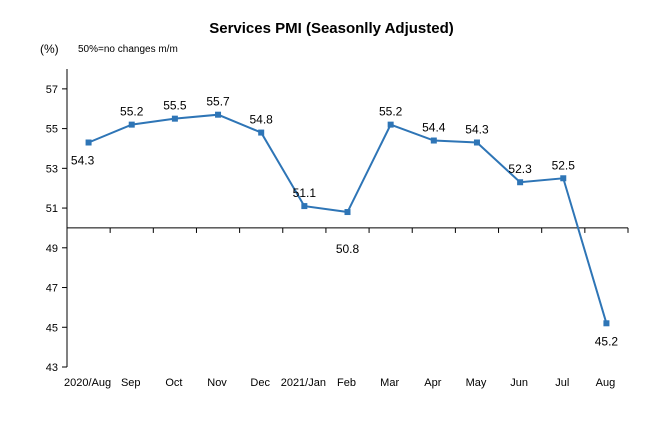 The image size is (663, 432). What do you see at coordinates (389, 383) in the screenshot?
I see `x-tick-label: Mar` at bounding box center [389, 383].